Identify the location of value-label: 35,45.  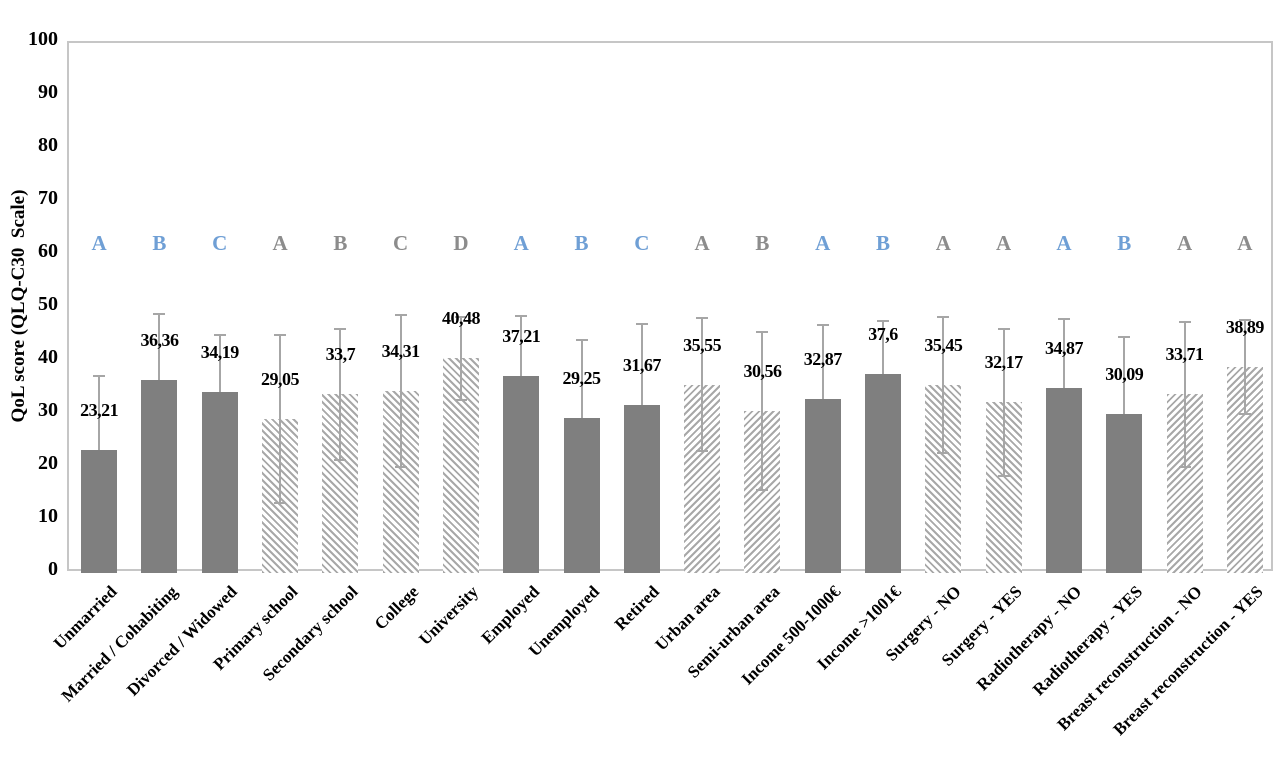
(943, 345).